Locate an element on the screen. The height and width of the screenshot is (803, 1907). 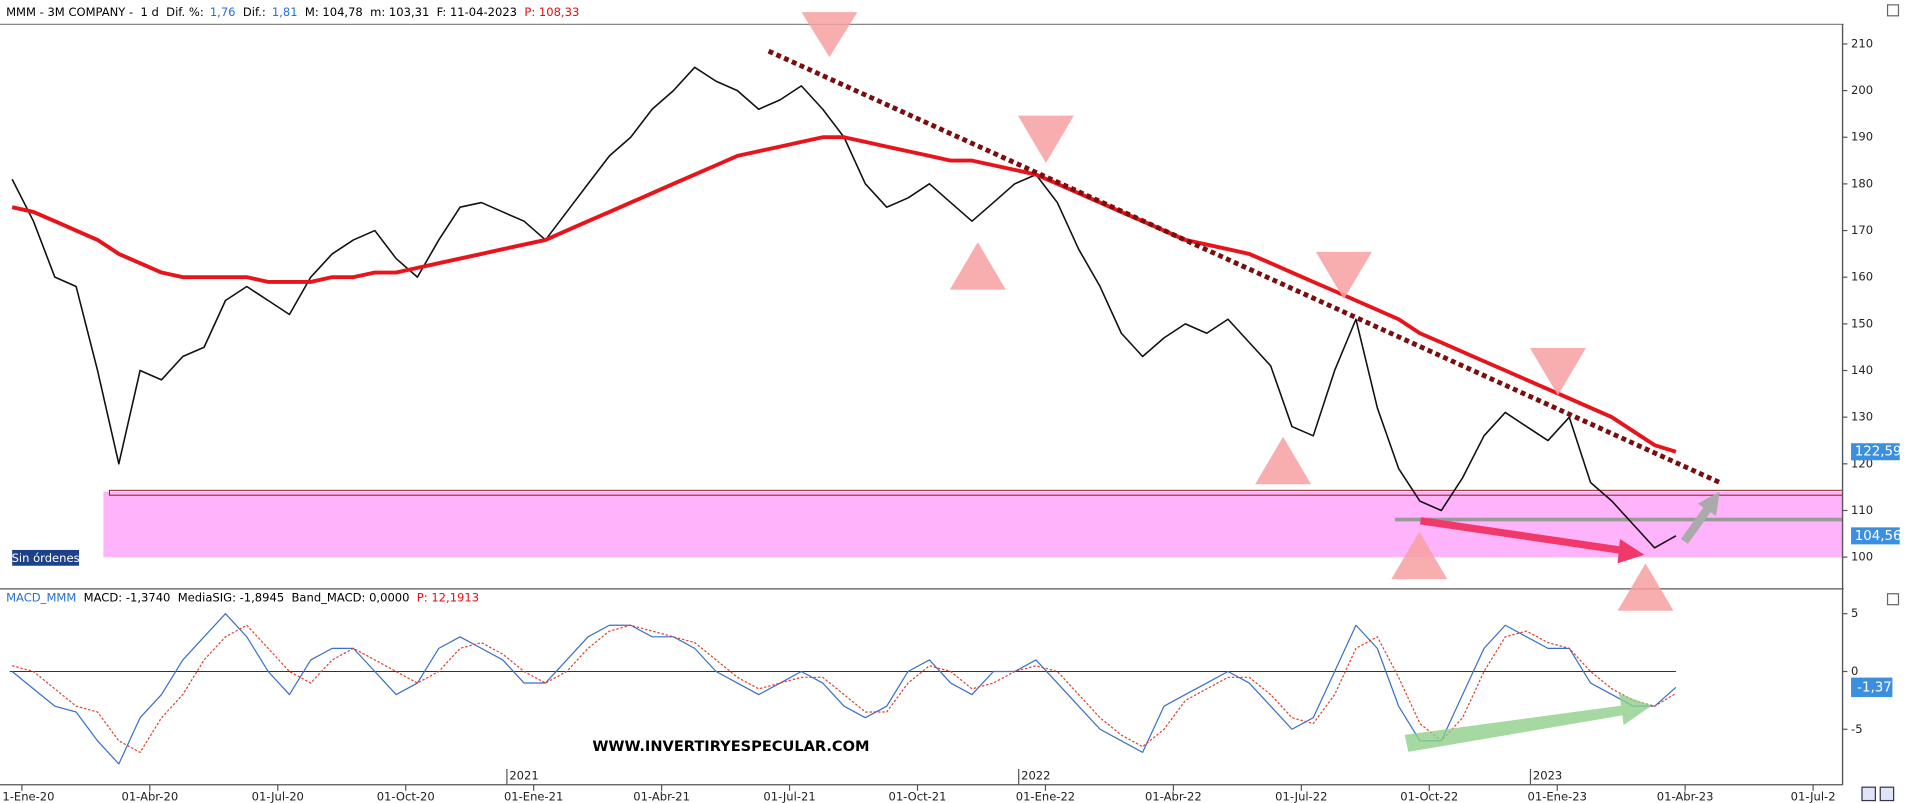
label: Dif.: is located at coordinates (254, 12).